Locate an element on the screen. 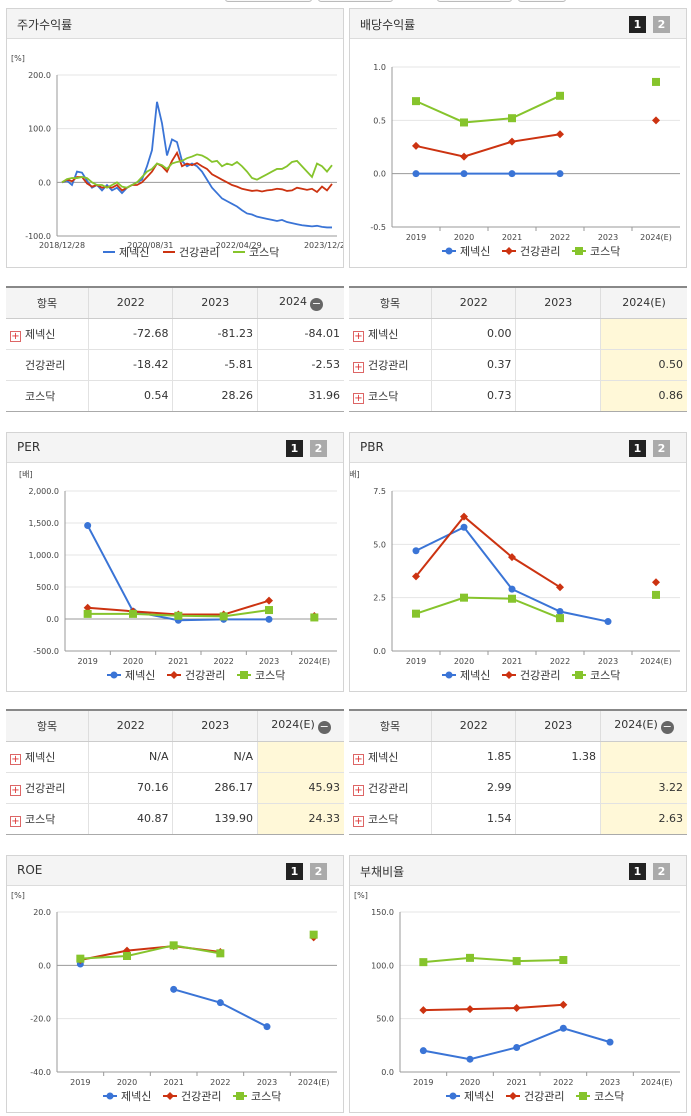 The height and width of the screenshot is (1116, 691). x-tick-label: 2023 is located at coordinates (608, 661).